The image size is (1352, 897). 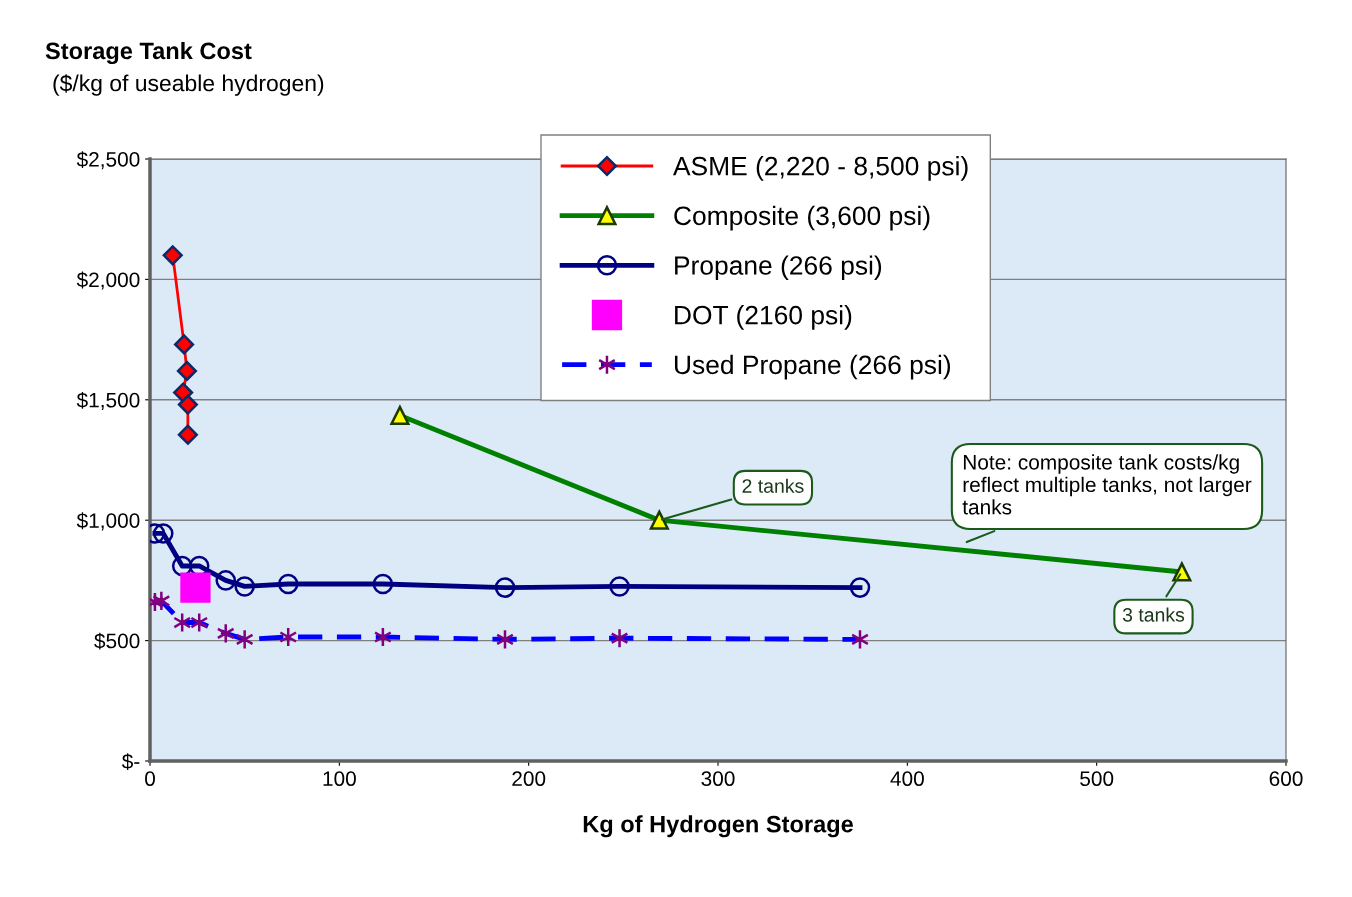 I want to click on x-tick-label: 600, so click(x=1286, y=779).